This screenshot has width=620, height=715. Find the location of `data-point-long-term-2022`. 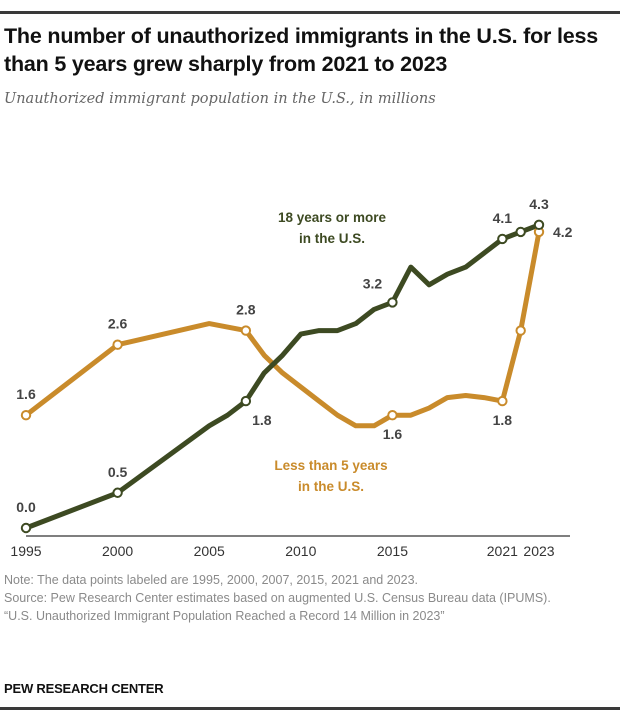

data-point-long-term-2022 is located at coordinates (520, 232).